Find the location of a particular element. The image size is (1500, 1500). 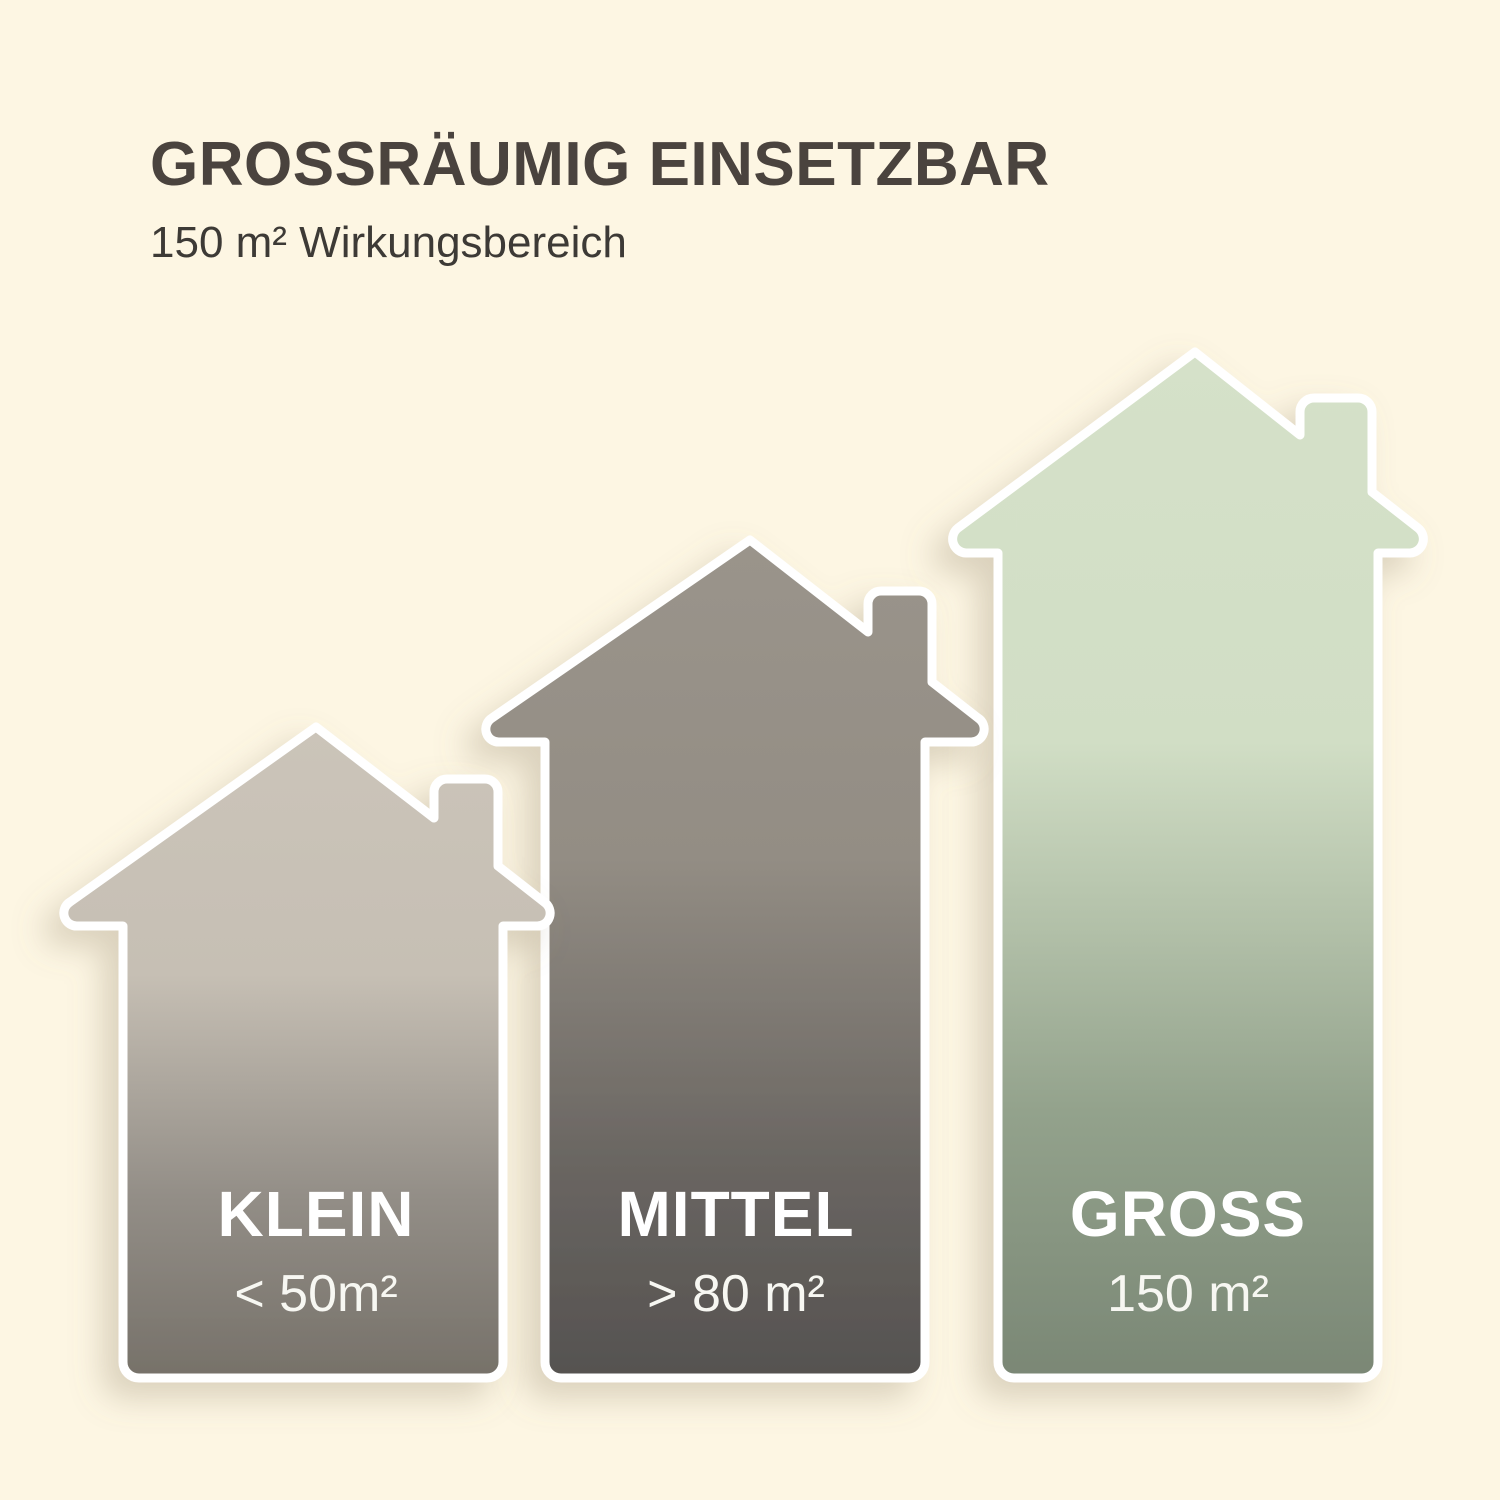

page-subtitle: 150 m² Wirkungsbereich is located at coordinates (388, 243).